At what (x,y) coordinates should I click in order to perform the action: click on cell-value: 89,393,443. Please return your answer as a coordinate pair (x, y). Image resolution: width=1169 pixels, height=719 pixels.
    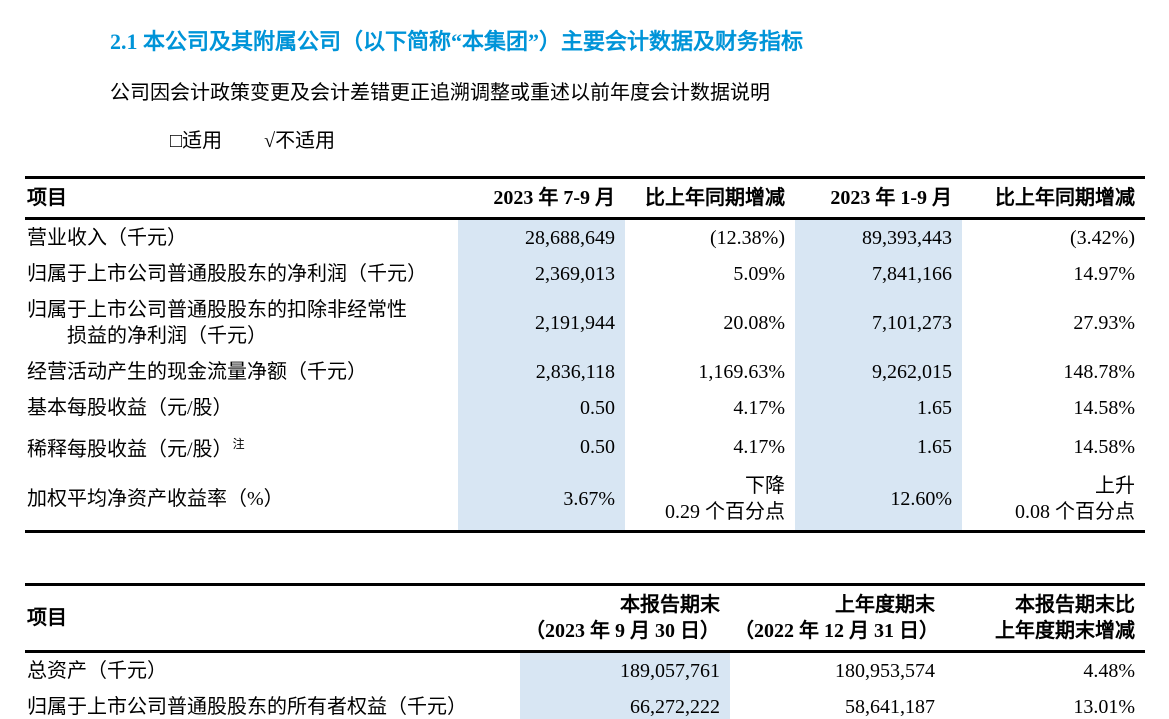
    Looking at the image, I should click on (878, 237).